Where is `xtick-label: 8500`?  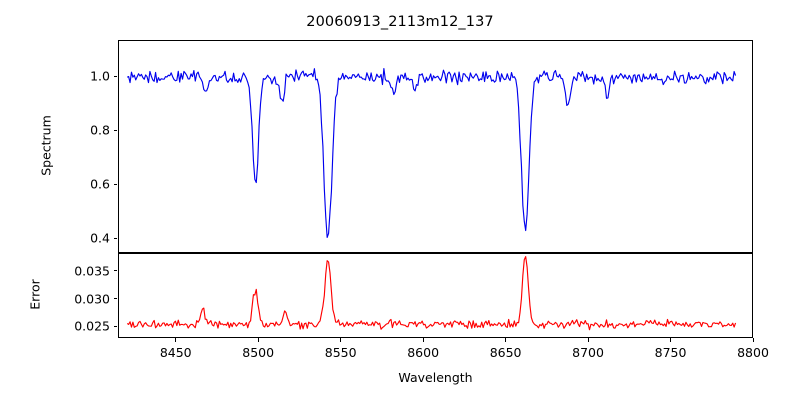 xtick-label: 8500 is located at coordinates (258, 352).